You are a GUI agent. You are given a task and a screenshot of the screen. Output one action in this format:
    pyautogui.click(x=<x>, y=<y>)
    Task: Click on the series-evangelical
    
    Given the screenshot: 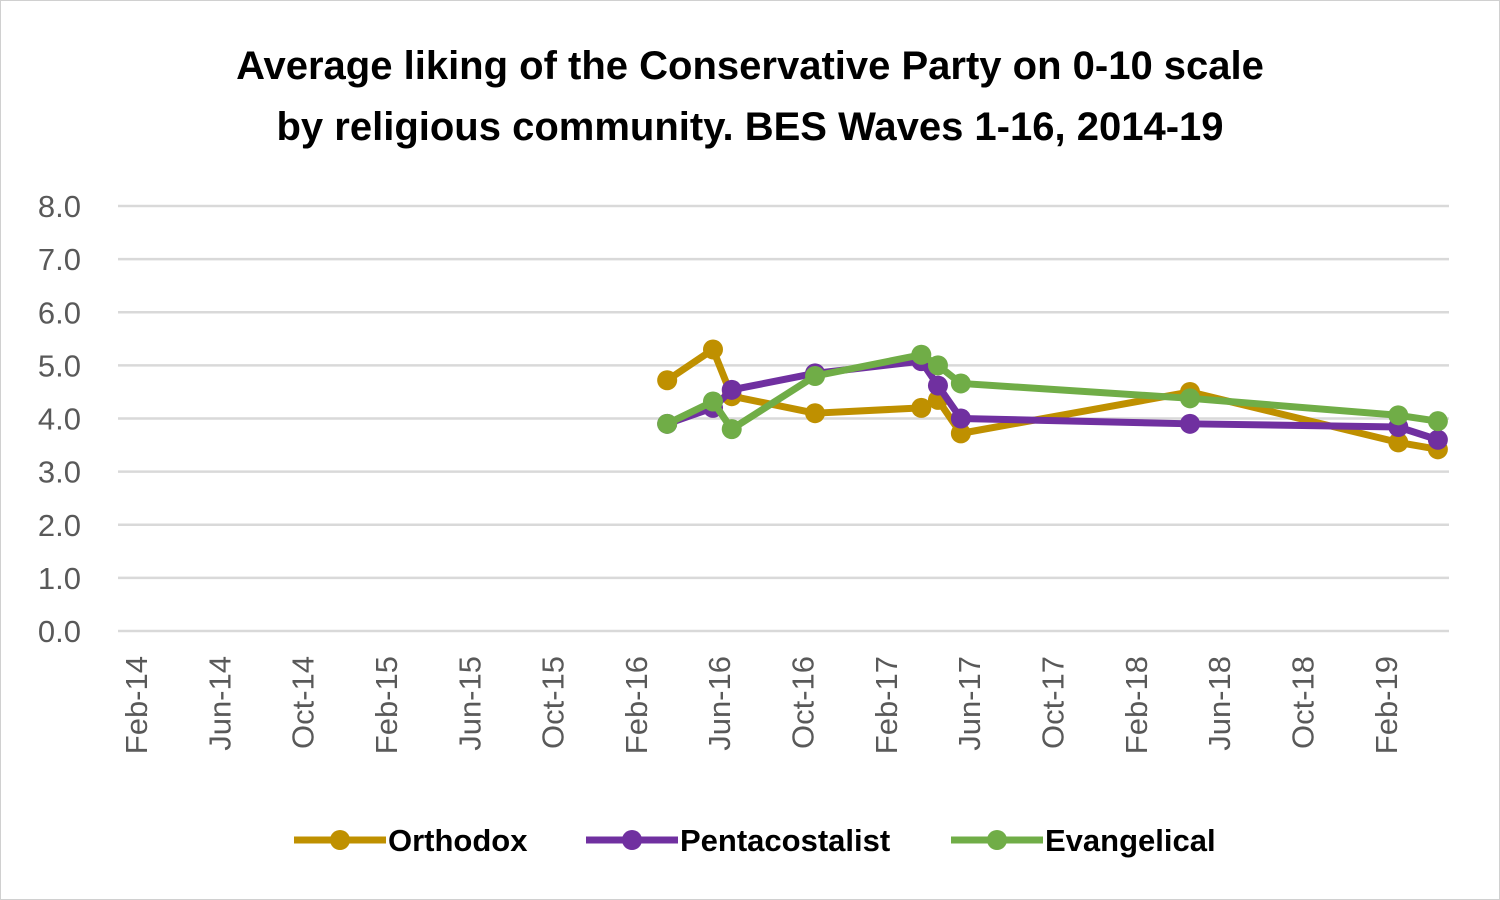 What is the action you would take?
    pyautogui.click(x=1052, y=392)
    